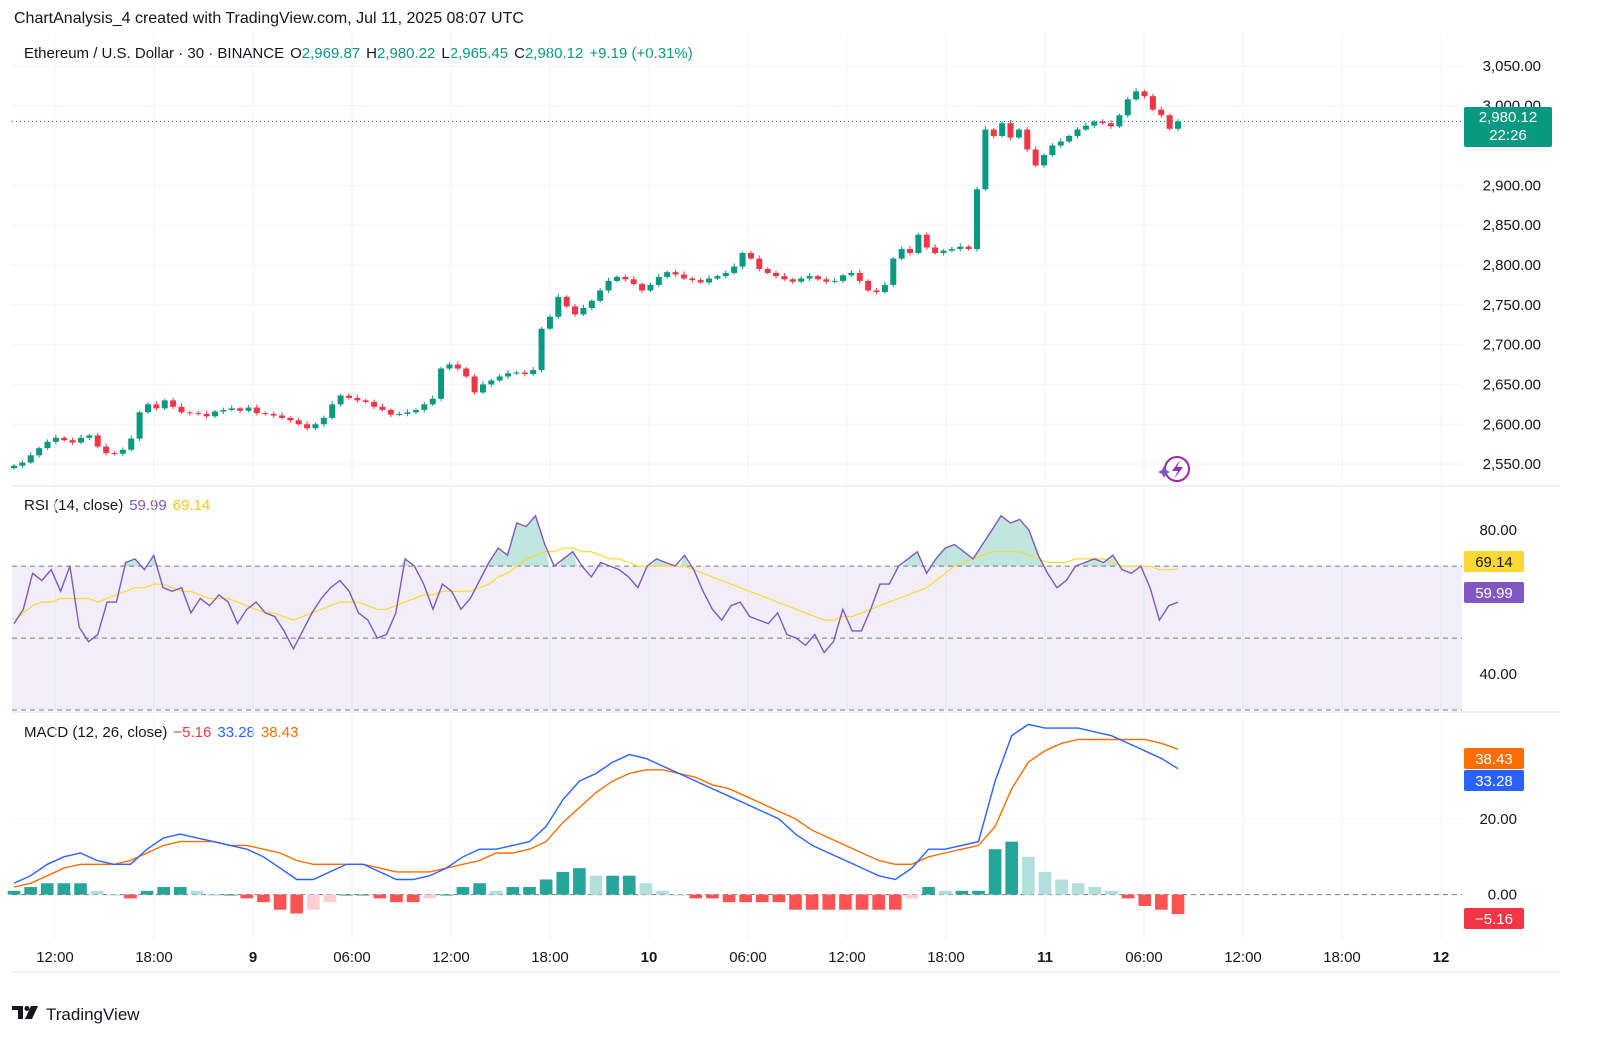 Image resolution: width=1600 pixels, height=1039 pixels. What do you see at coordinates (253, 957) in the screenshot?
I see `x-tick-label: 9` at bounding box center [253, 957].